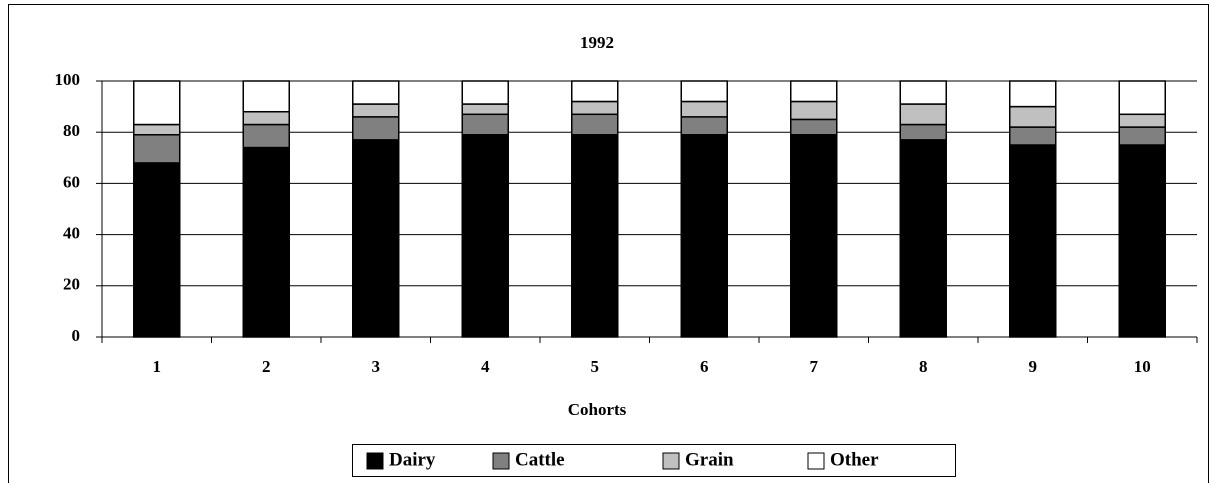 The height and width of the screenshot is (488, 1217). Describe the element at coordinates (376, 366) in the screenshot. I see `x-tick-label: 3` at that location.